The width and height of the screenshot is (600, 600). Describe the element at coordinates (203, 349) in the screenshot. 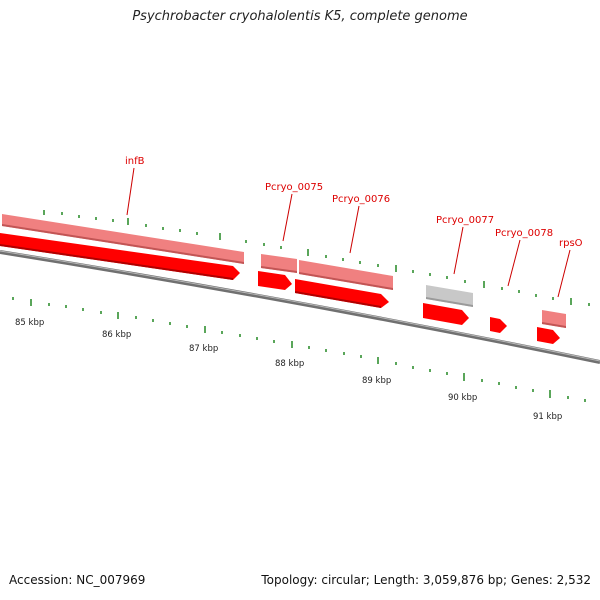

I see `tick-label-87kbp: 87 kbp` at that location.